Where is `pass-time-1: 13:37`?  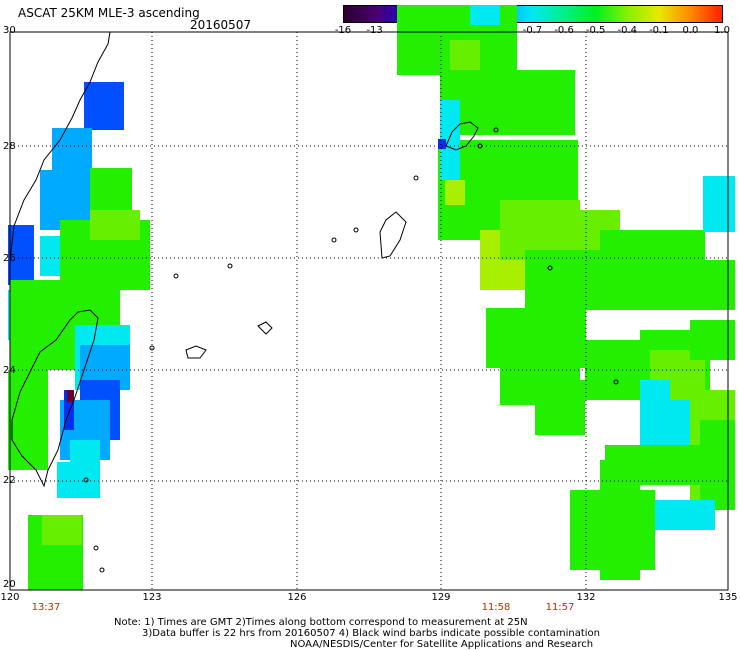
pass-time-1: 13:37 is located at coordinates (46, 607).